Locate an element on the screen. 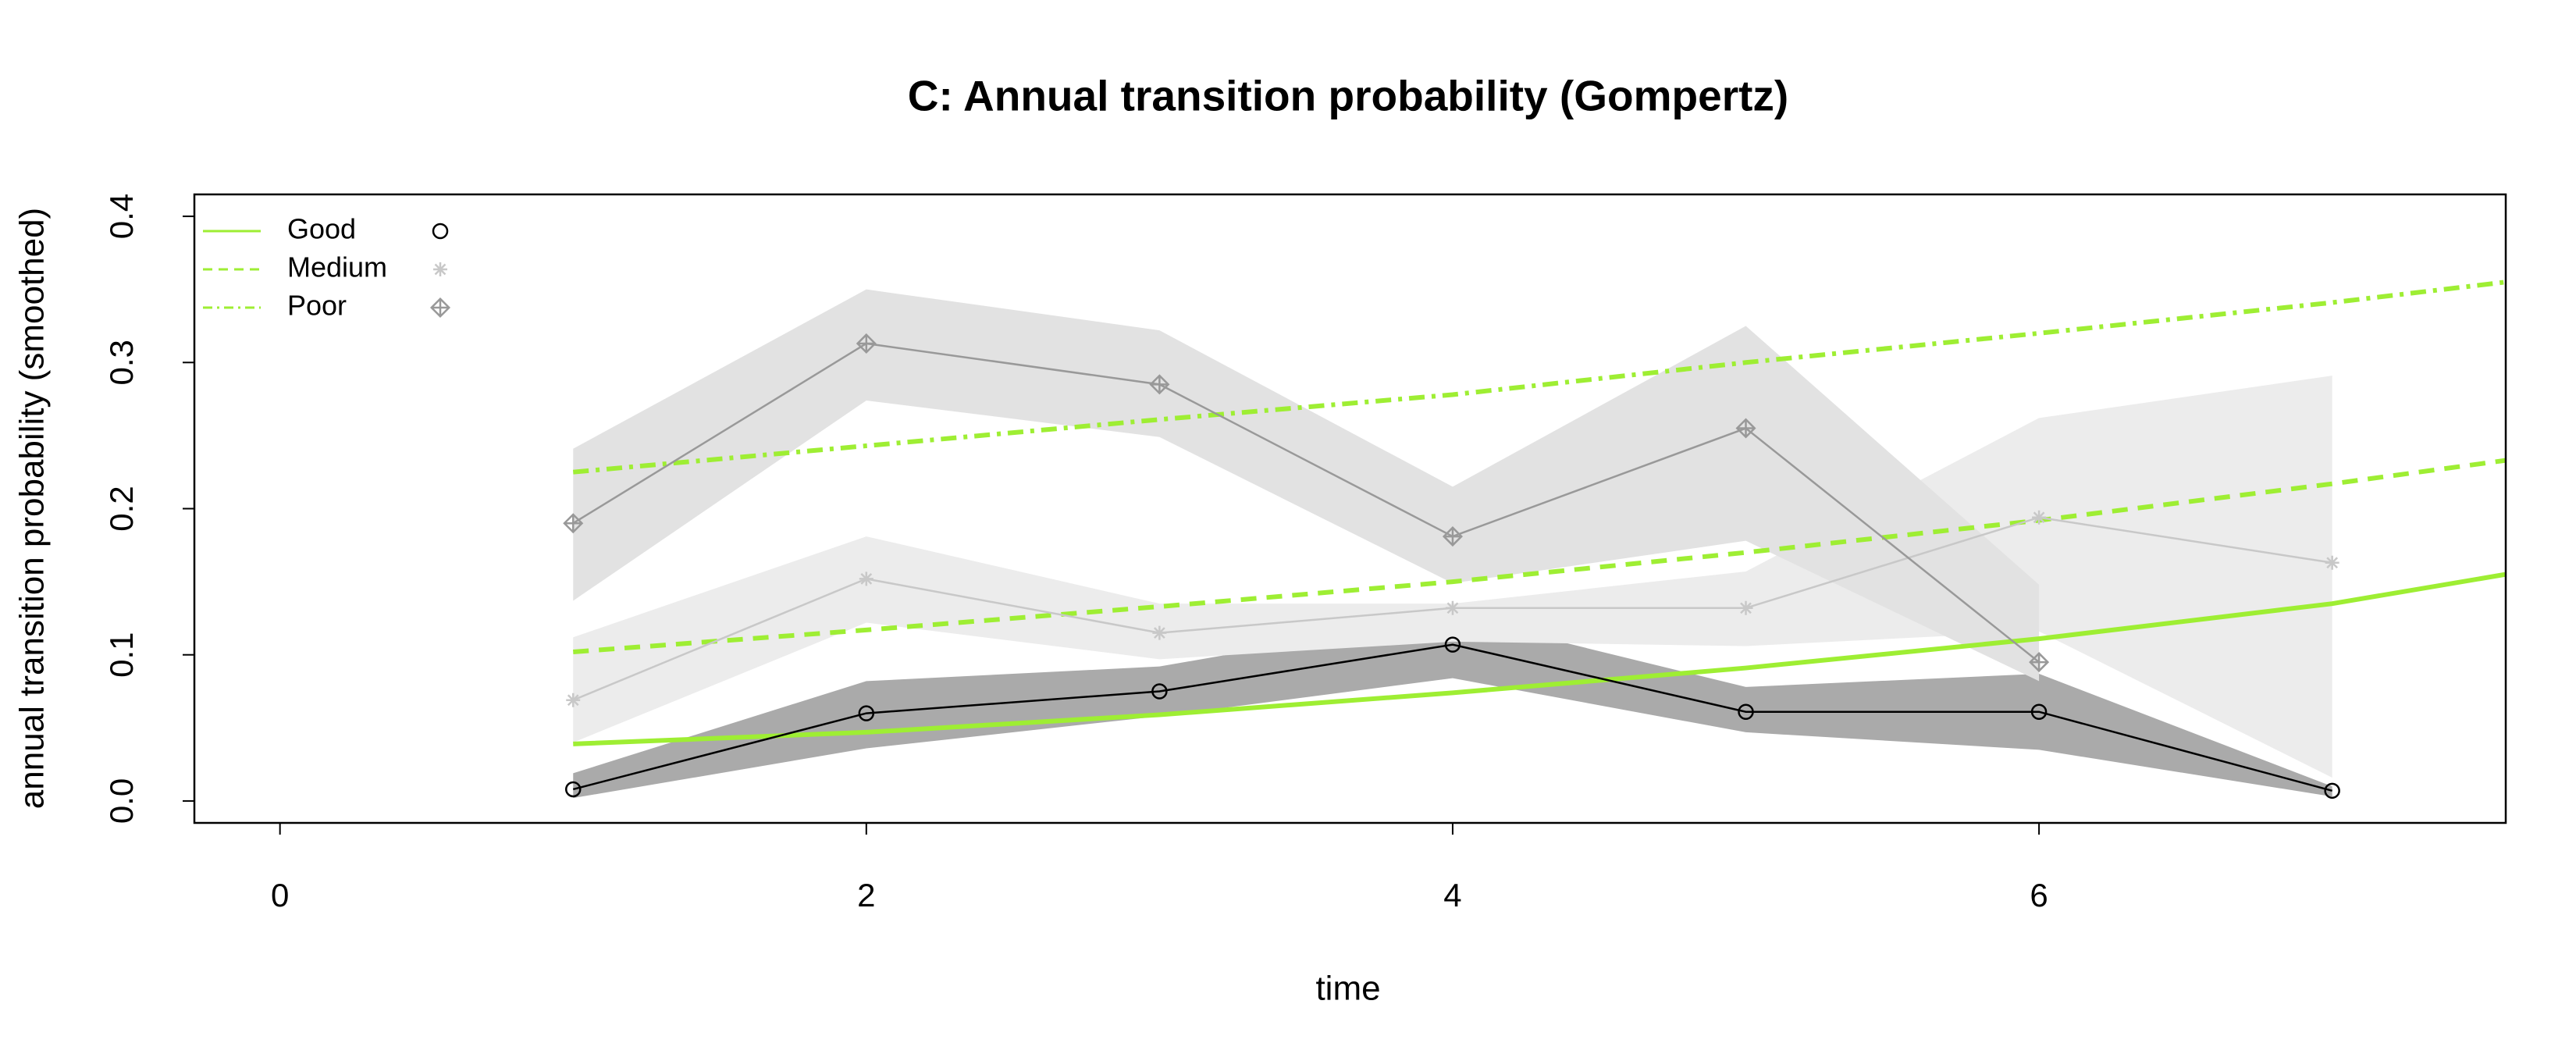  y-tick-label: 0.0 is located at coordinates (121, 801).